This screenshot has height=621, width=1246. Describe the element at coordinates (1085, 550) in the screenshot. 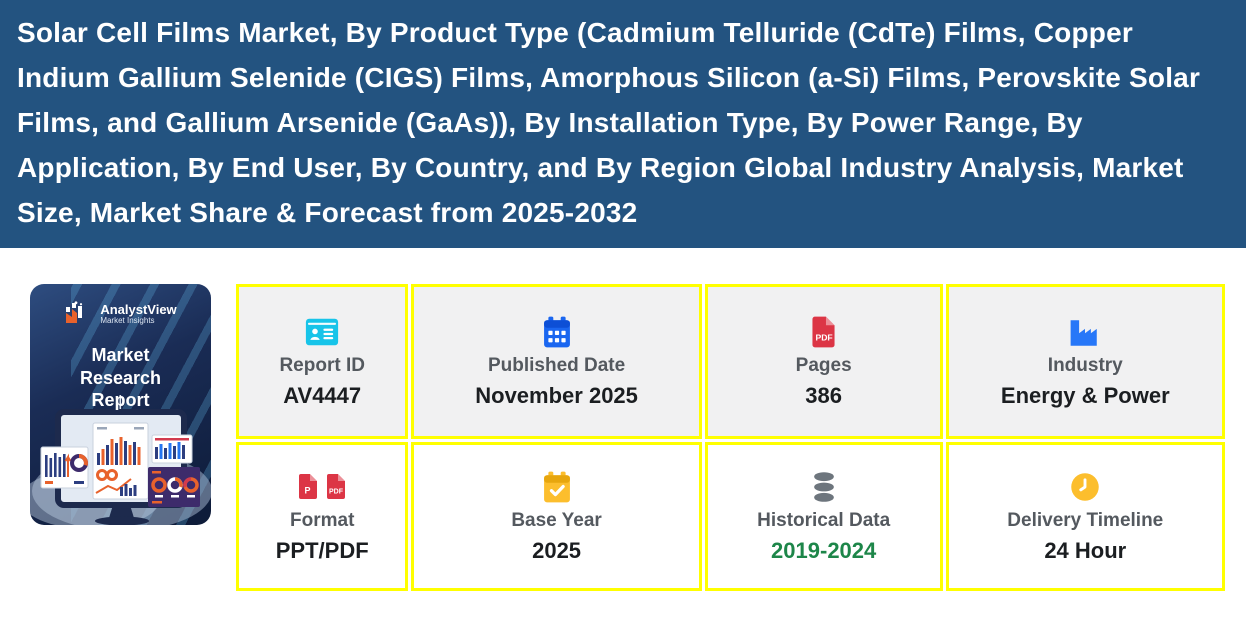

I see `cell-value: 24 Hour` at that location.